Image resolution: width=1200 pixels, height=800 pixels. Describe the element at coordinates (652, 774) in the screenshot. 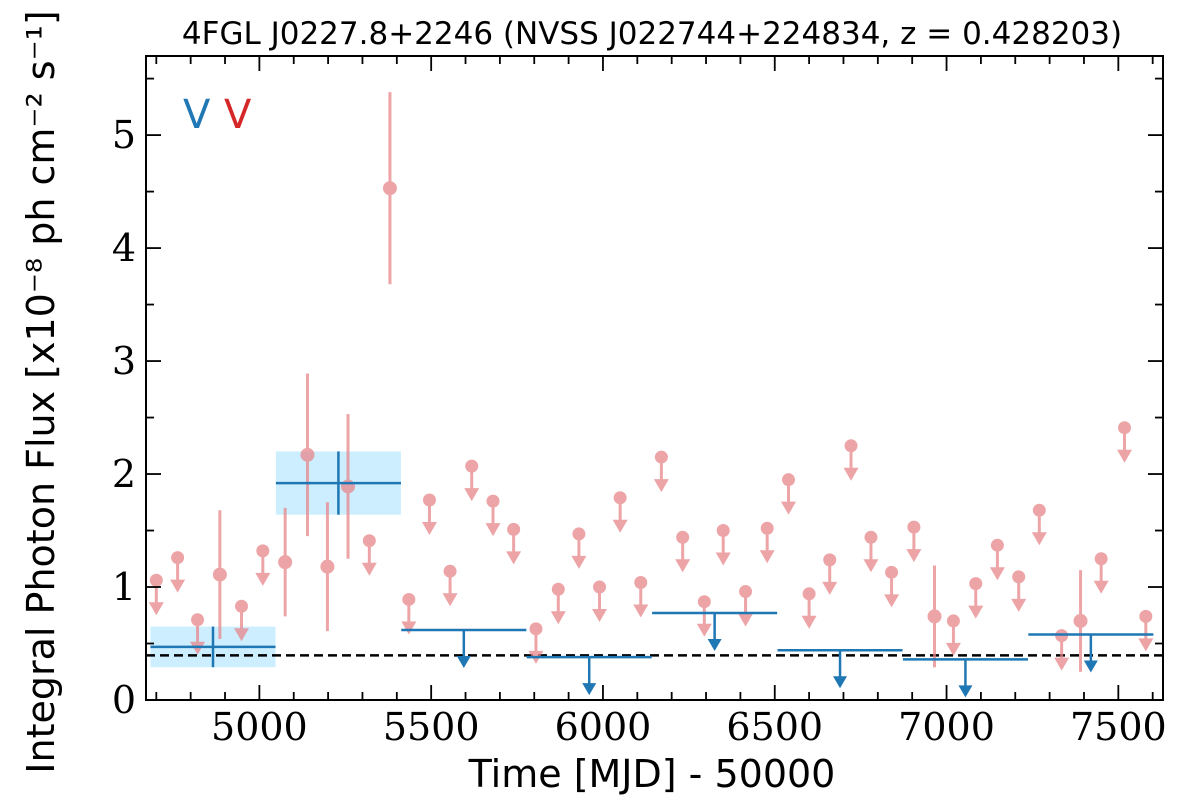

I see `x-axis-label: Time [MJD] - 50000` at that location.